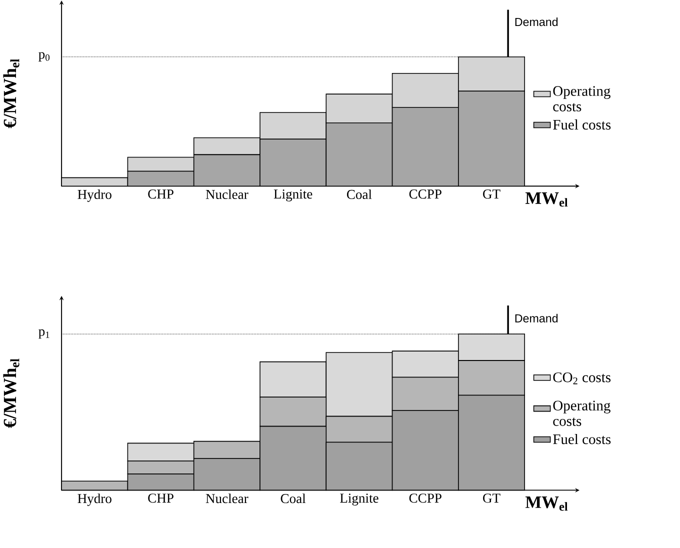 This screenshot has width=680, height=548. I want to click on ref-line-label: p$_{0}$, so click(44, 57).